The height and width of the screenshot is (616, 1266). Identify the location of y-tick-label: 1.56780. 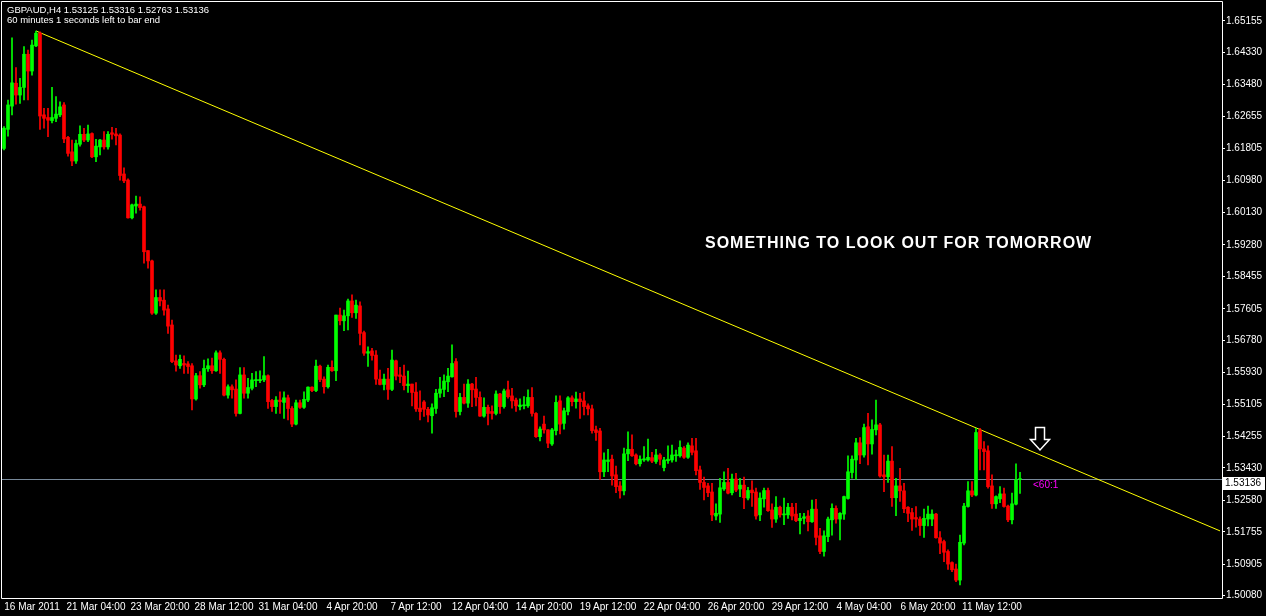
(1244, 339).